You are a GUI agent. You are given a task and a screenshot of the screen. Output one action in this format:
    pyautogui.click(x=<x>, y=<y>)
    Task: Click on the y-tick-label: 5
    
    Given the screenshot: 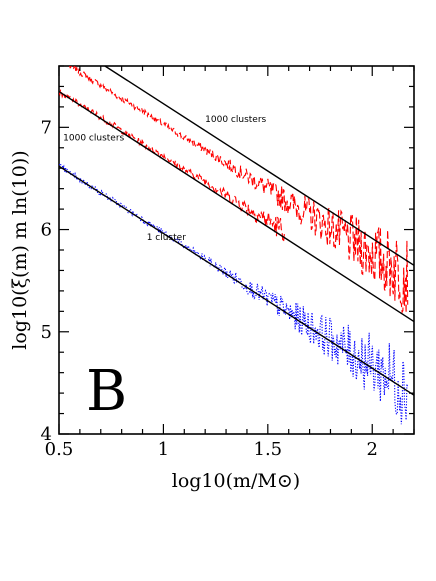 What is the action you would take?
    pyautogui.click(x=46, y=332)
    